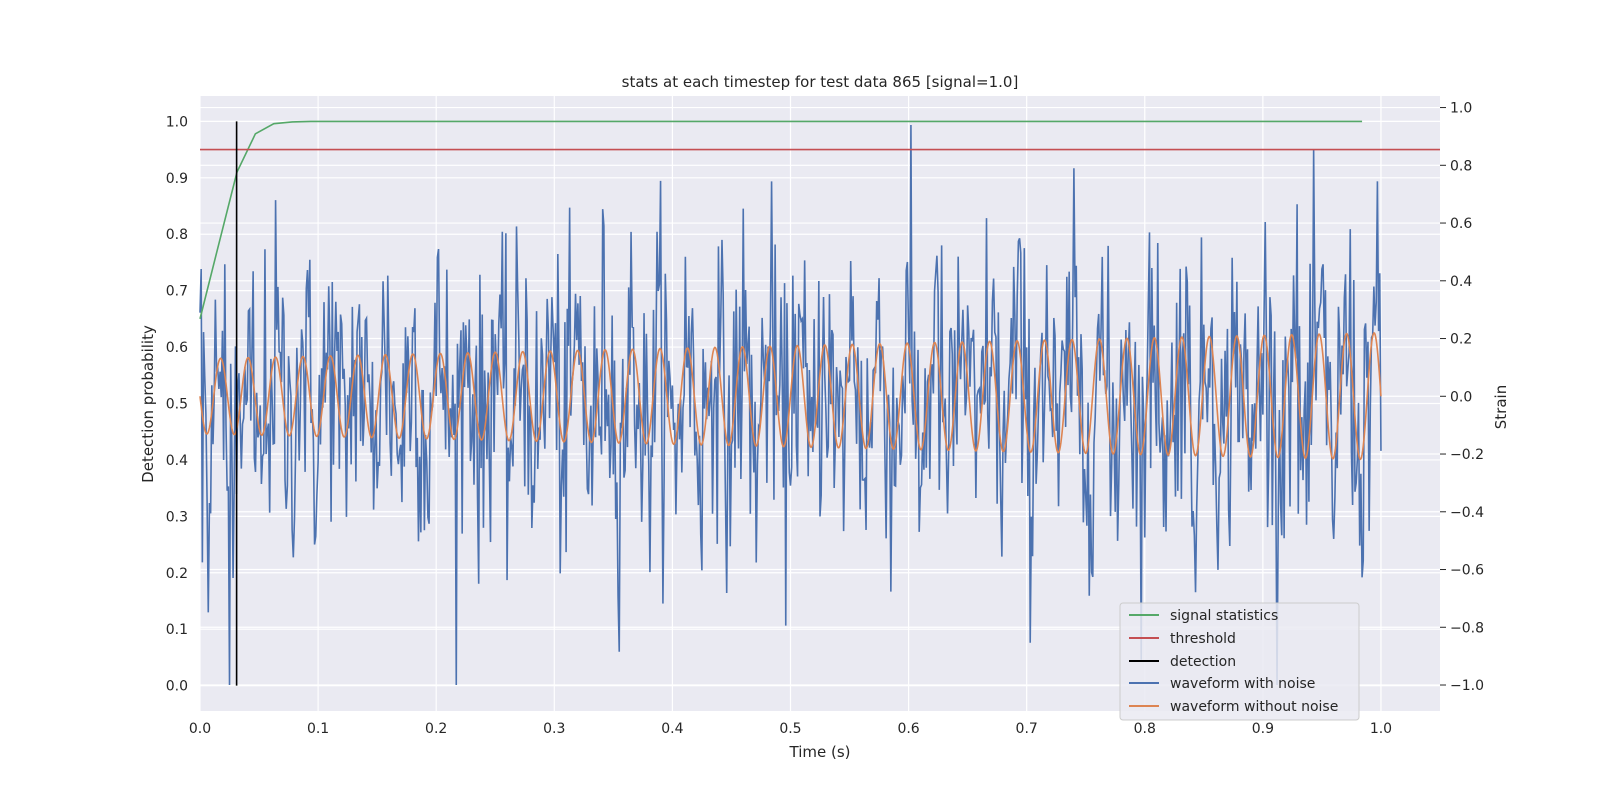 The width and height of the screenshot is (1600, 800). What do you see at coordinates (1242, 684) in the screenshot?
I see `legend-label-waveform-with-noise: waveform with noise` at bounding box center [1242, 684].